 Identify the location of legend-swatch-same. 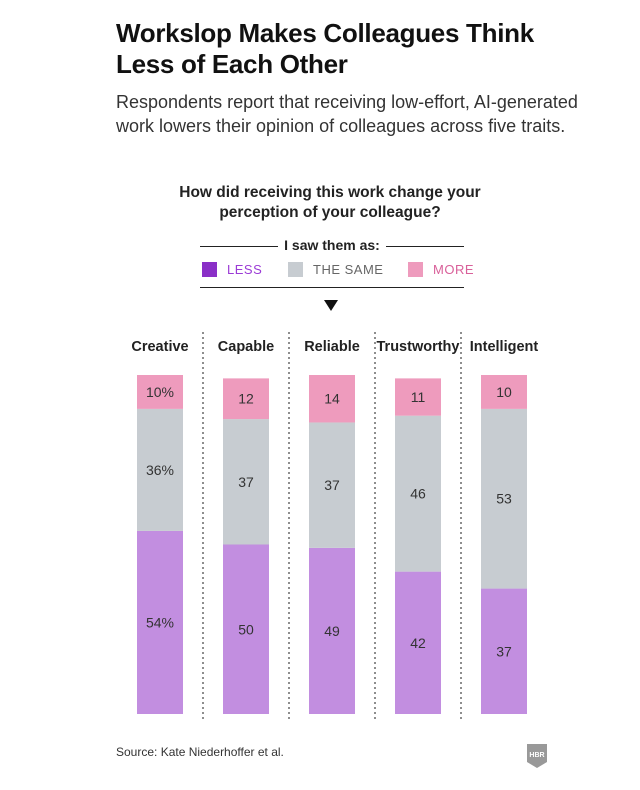
(295, 269).